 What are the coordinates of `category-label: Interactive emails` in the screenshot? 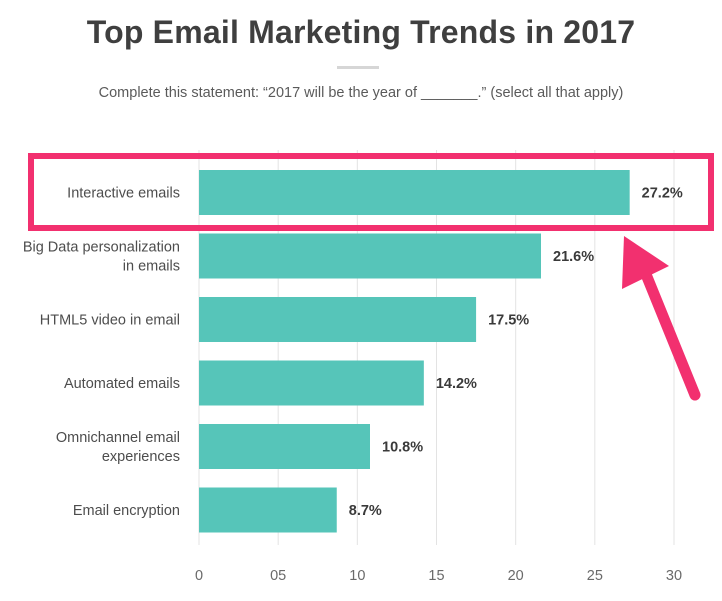 It's located at (123, 194).